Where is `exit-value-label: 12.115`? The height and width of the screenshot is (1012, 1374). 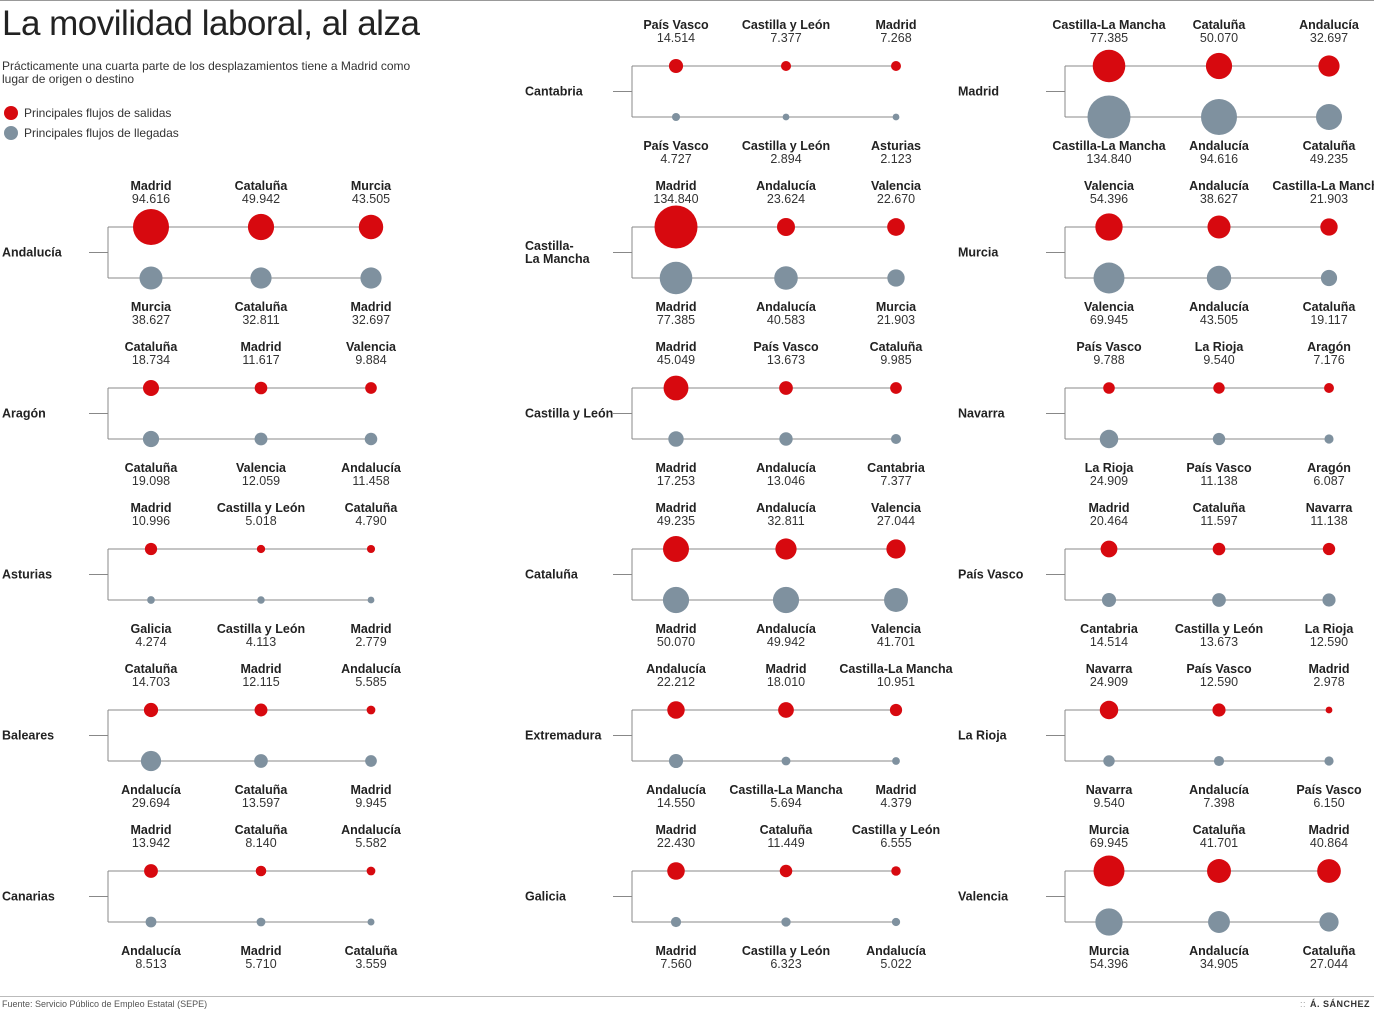 exit-value-label: 12.115 is located at coordinates (260, 682).